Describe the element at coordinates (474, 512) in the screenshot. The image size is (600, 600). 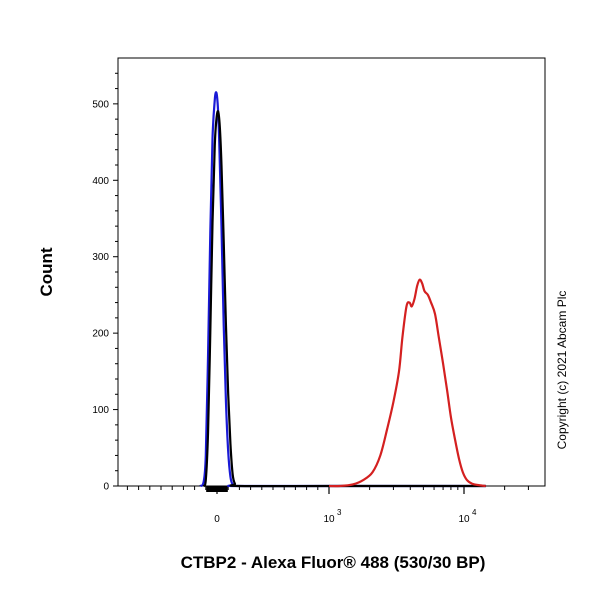
I see `x-tick-exponent: 4` at that location.